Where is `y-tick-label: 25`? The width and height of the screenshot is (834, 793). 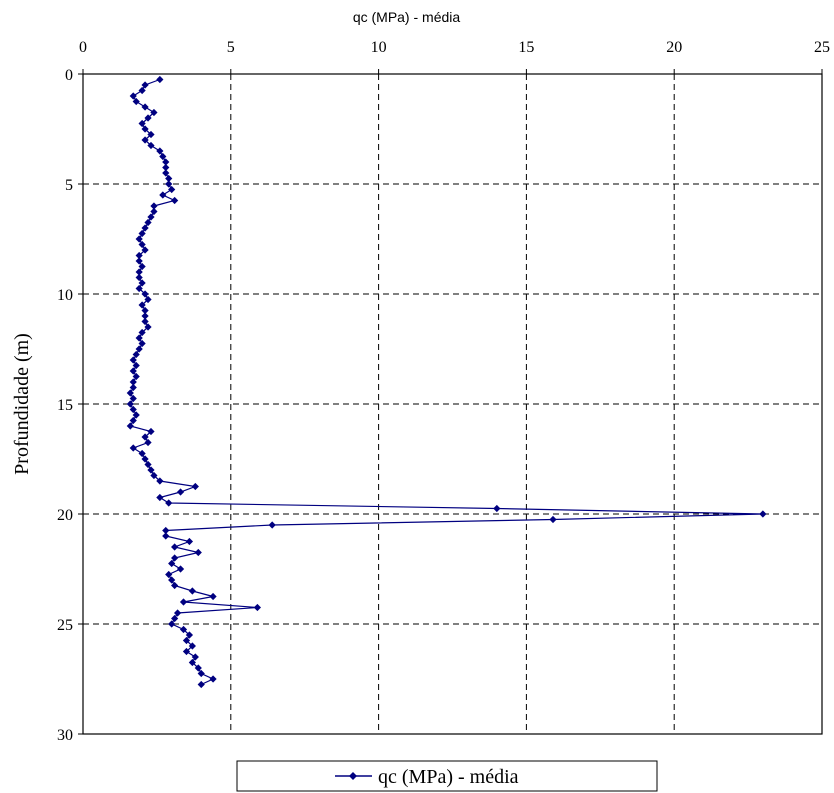 y-tick-label: 25 is located at coordinates (65, 625).